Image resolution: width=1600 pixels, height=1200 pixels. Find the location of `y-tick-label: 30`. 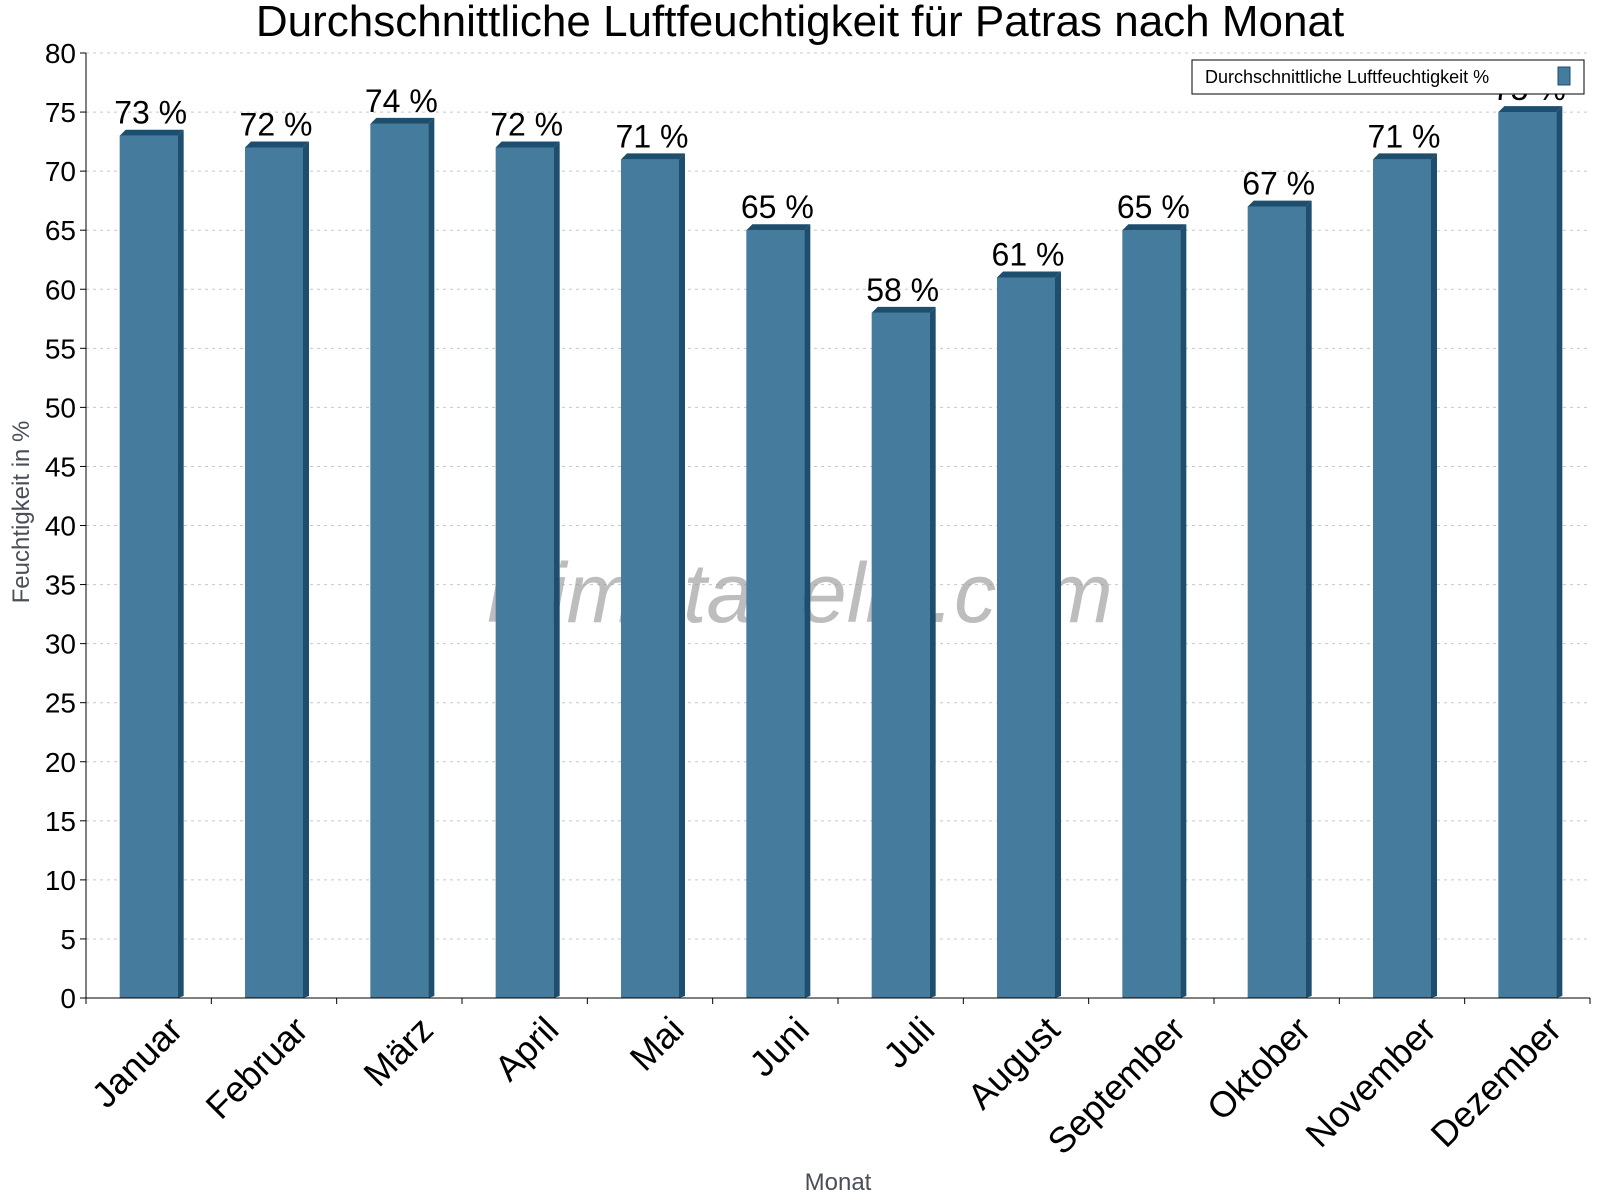

y-tick-label: 30 is located at coordinates (60, 644).